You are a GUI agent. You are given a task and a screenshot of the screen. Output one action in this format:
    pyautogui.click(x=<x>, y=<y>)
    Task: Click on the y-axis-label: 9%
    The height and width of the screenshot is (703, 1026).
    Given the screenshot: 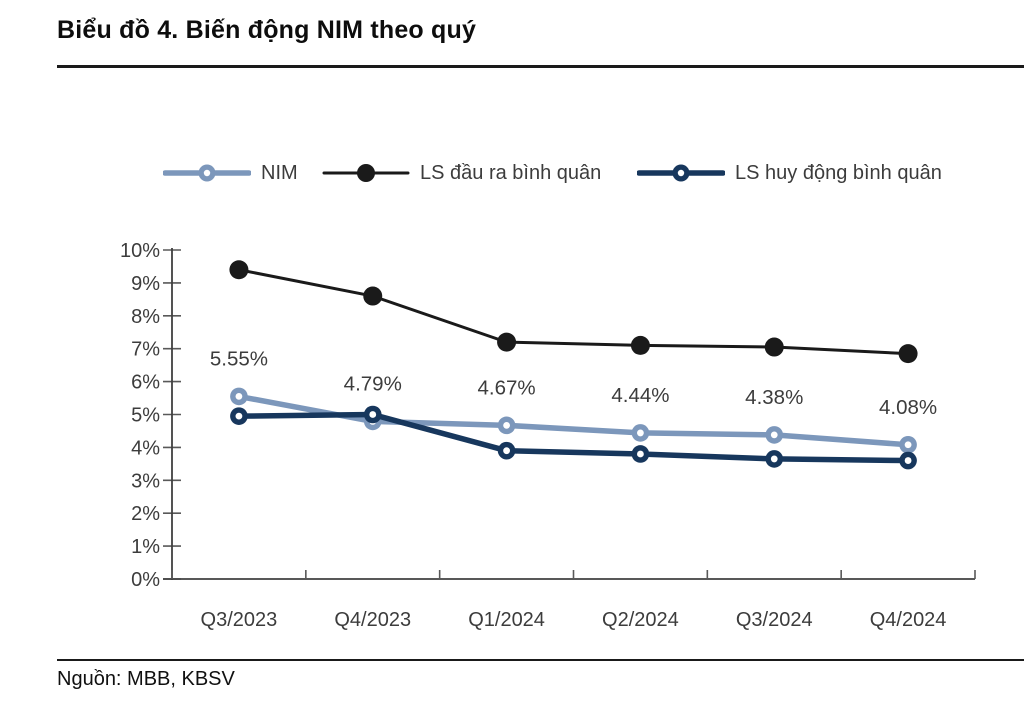 What is the action you would take?
    pyautogui.click(x=145, y=284)
    